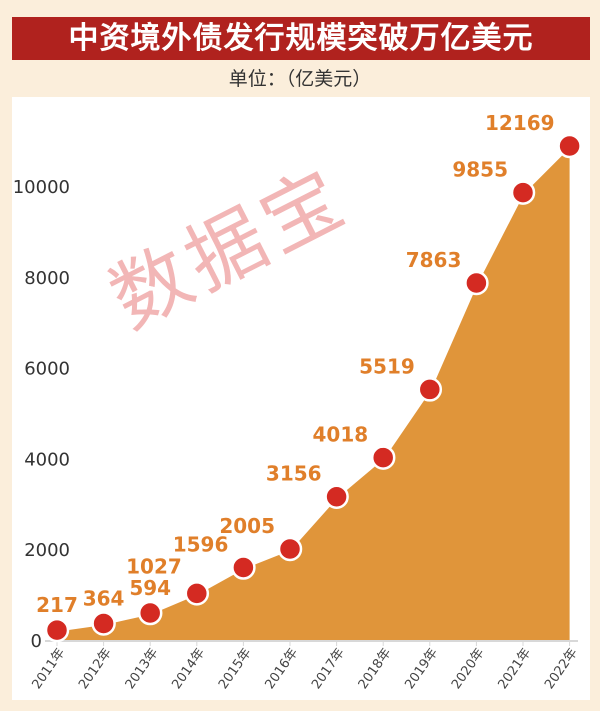 The width and height of the screenshot is (600, 711). What do you see at coordinates (294, 474) in the screenshot?
I see `data-label: 3156` at bounding box center [294, 474].